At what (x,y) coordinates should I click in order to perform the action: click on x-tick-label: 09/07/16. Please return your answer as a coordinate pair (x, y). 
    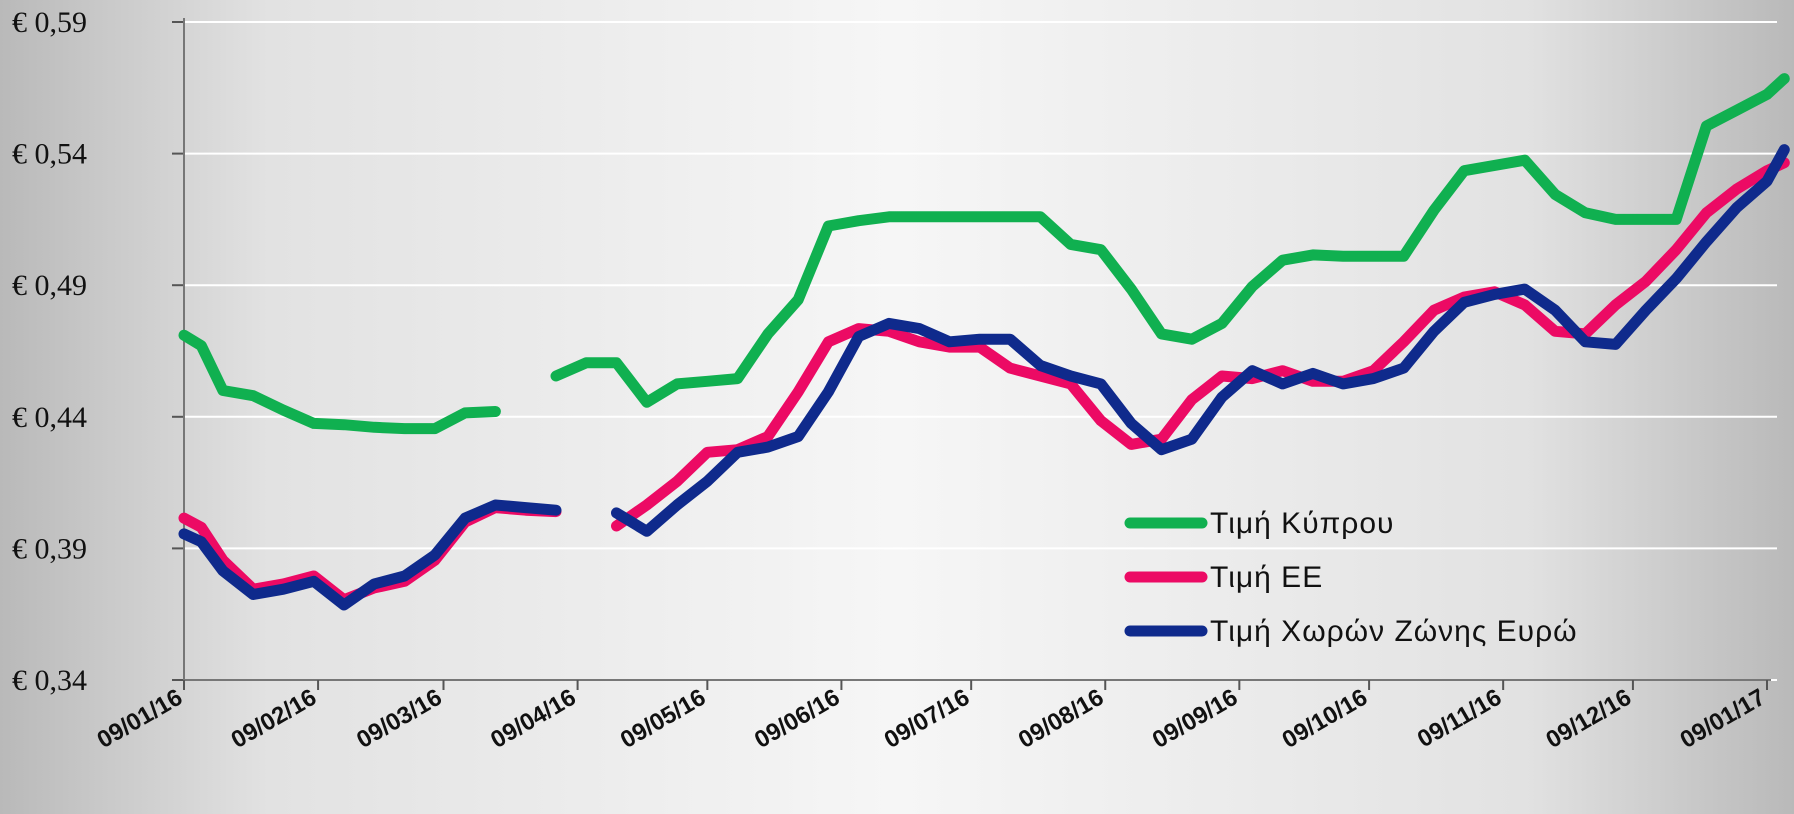
    Looking at the image, I should click on (927, 719).